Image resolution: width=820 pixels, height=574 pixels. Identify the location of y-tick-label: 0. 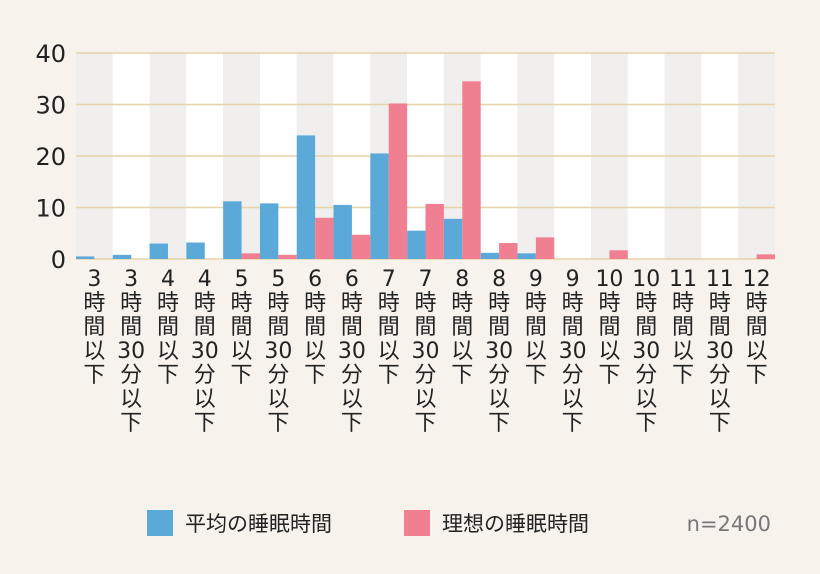
(58, 260).